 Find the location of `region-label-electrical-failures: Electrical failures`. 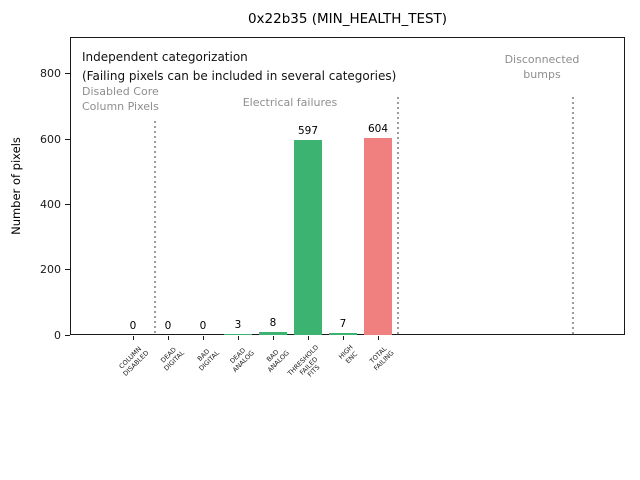

region-label-electrical-failures: Electrical failures is located at coordinates (290, 103).